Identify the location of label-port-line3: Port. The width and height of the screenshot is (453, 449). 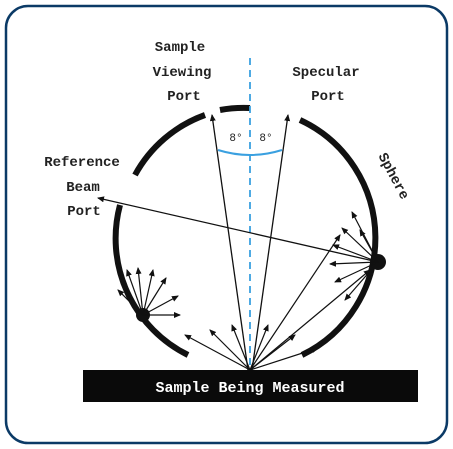
(184, 97).